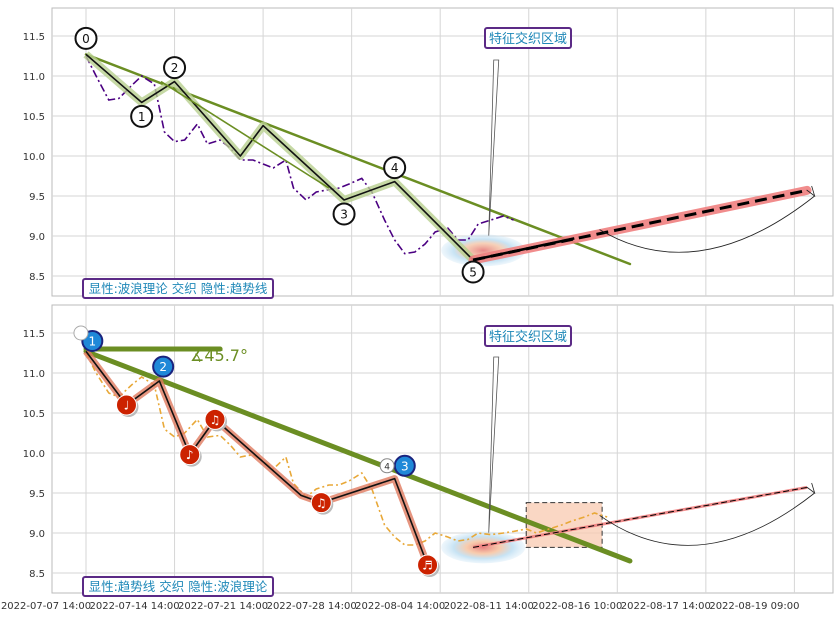  Describe the element at coordinates (400, 606) in the screenshot. I see `x-tick-label: 2022-08-04 14:00` at that location.